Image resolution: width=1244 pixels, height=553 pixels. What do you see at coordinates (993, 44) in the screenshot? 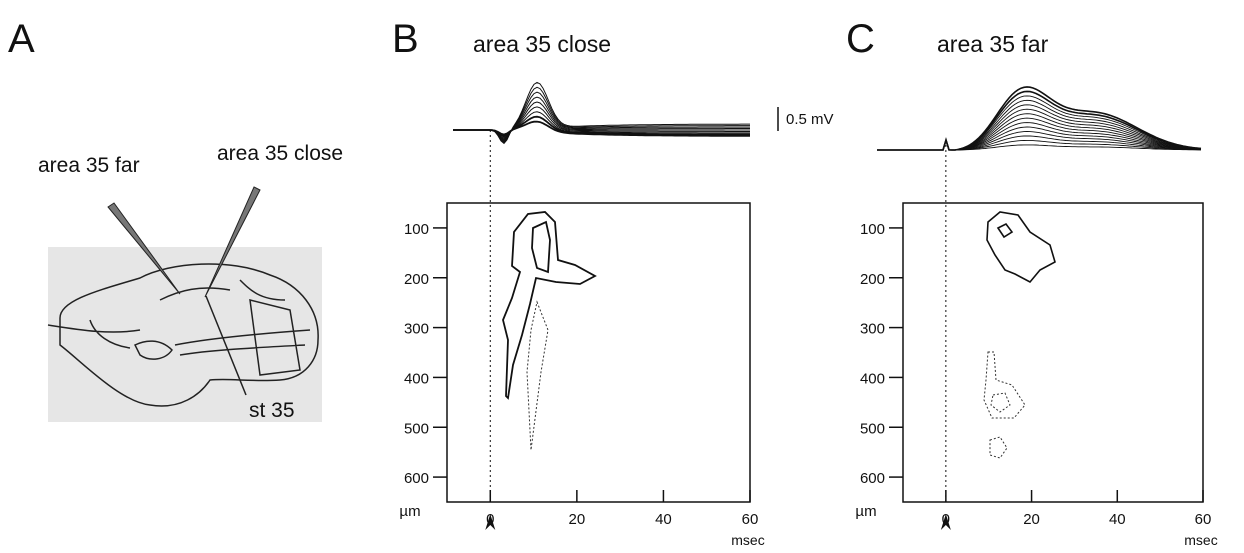
I see `panel-title: area 35 far` at bounding box center [993, 44].